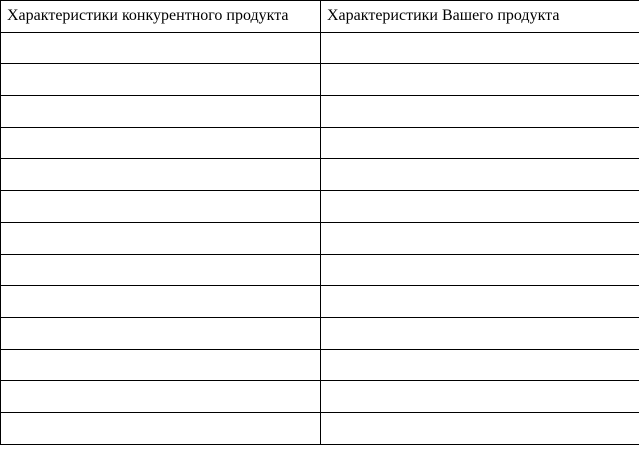  Describe the element at coordinates (160, 16) in the screenshot. I see `header-competitor-characteristics: Характеристики конкурентного продукта` at that location.